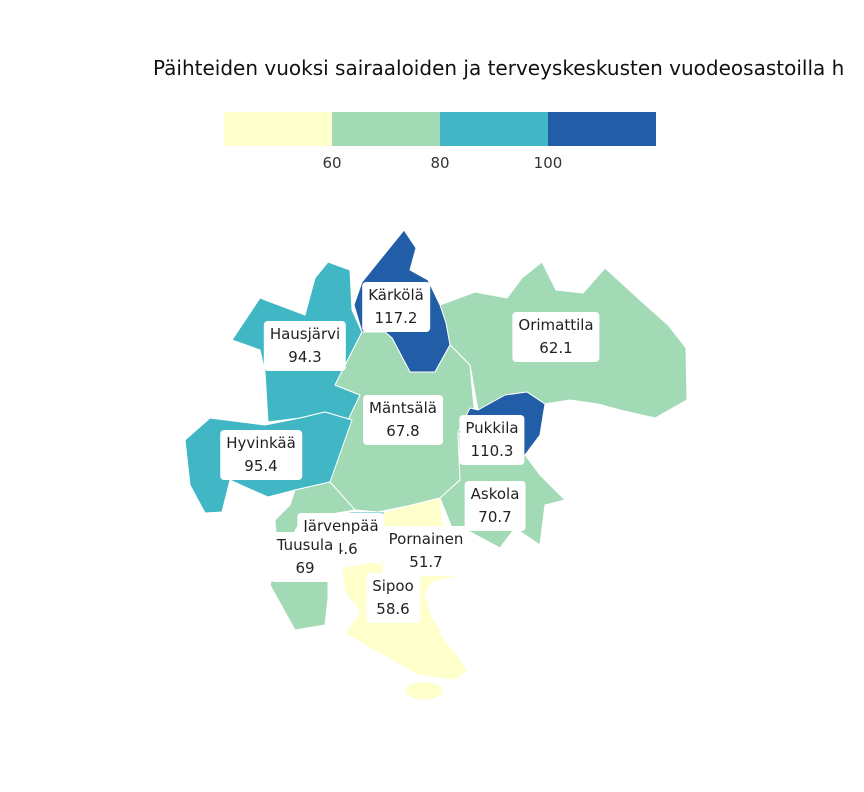  What do you see at coordinates (261, 455) in the screenshot?
I see `label-hyvinkaa: Hyvinkää 95.4` at bounding box center [261, 455].